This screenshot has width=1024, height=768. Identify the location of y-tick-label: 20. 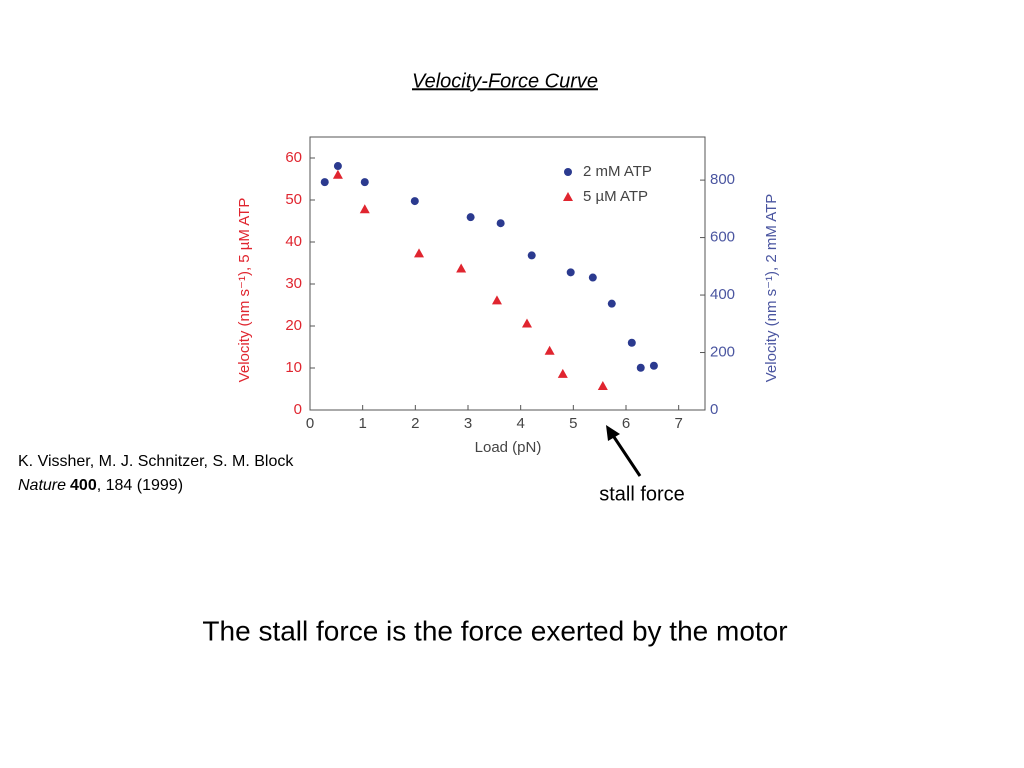
(293, 325).